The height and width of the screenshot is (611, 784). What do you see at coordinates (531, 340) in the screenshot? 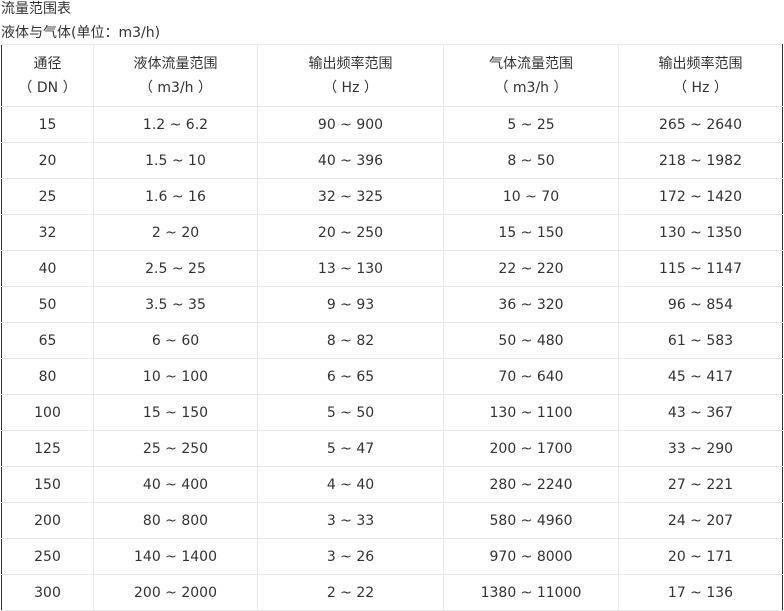
I see `table-cell: 50 ~ 480` at bounding box center [531, 340].